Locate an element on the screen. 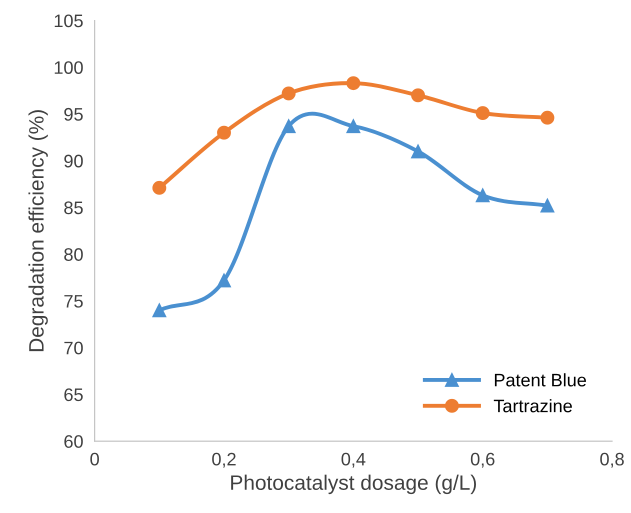 The width and height of the screenshot is (631, 513). x-tick-label: 0,6 is located at coordinates (482, 460).